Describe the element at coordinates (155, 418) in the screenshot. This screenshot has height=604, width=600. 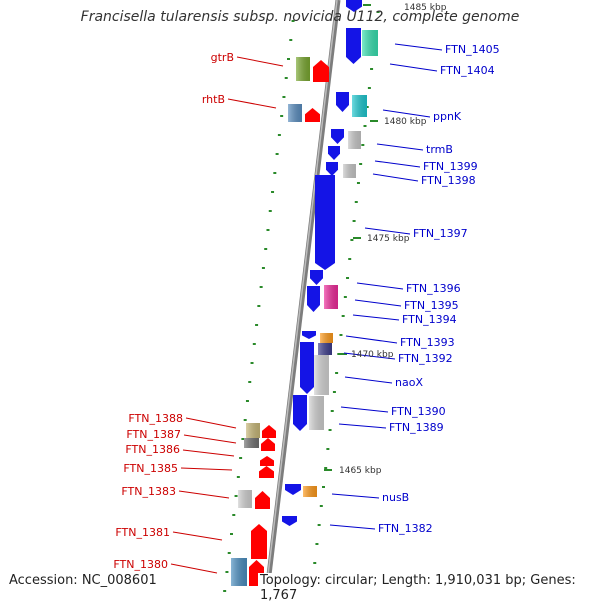
I see `gene-label-ftn-1388: FTN_1388` at that location.